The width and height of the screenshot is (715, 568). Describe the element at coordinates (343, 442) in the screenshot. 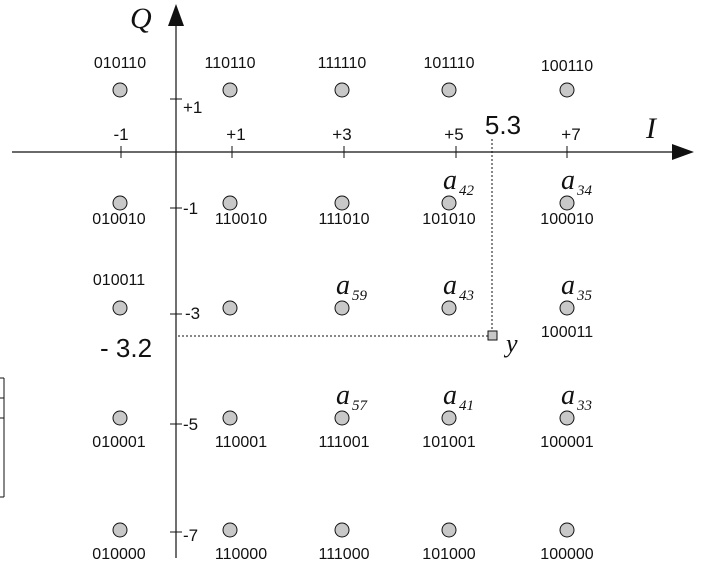

I see `bit-label: 111001` at that location.